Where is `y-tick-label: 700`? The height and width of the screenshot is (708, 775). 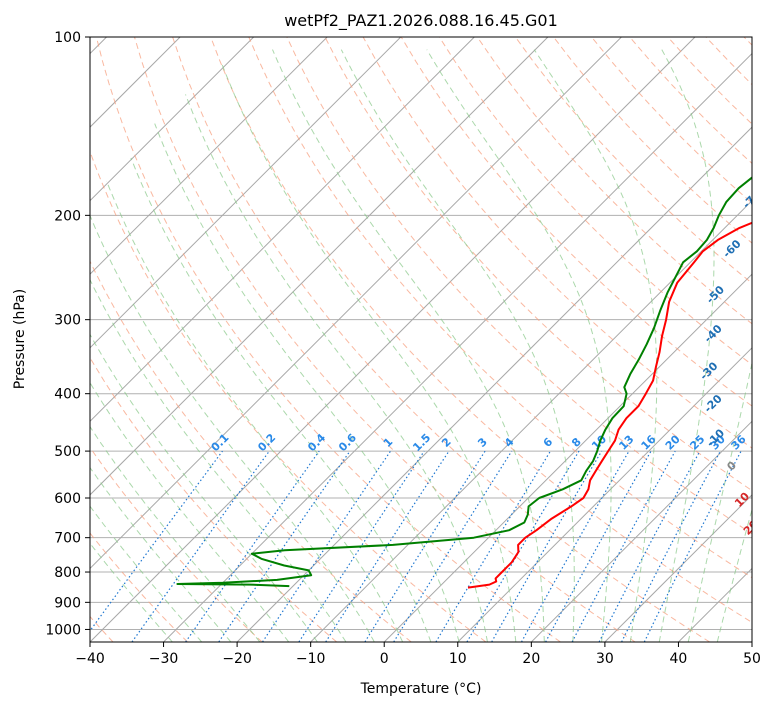 y-tick-label: 700 is located at coordinates (67, 539).